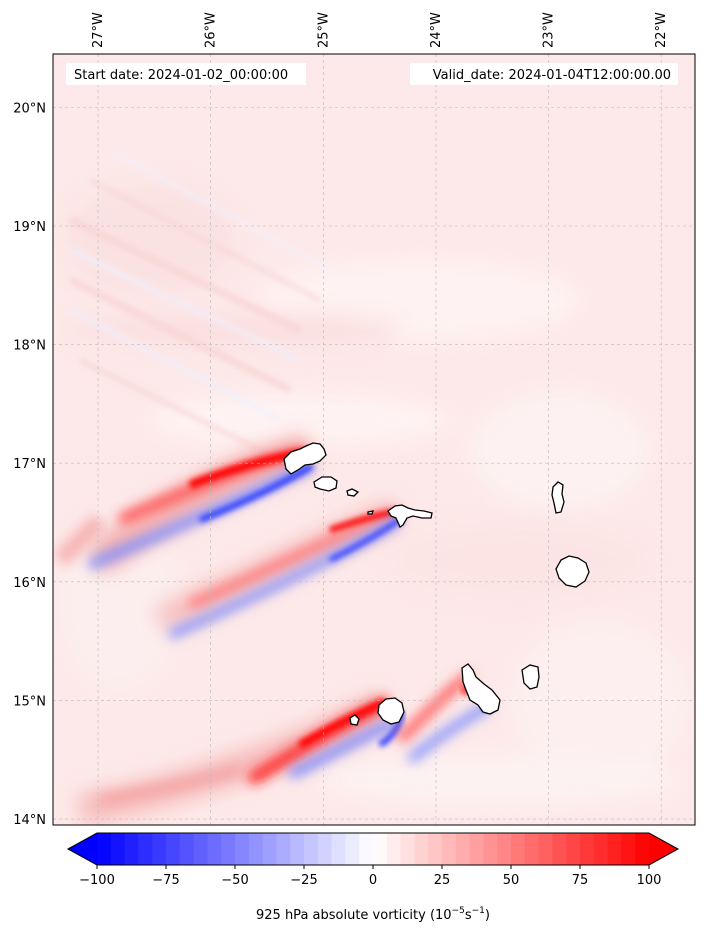 This screenshot has height=936, width=703. Describe the element at coordinates (442, 880) in the screenshot. I see `colorbar-tick-label: 25` at that location.